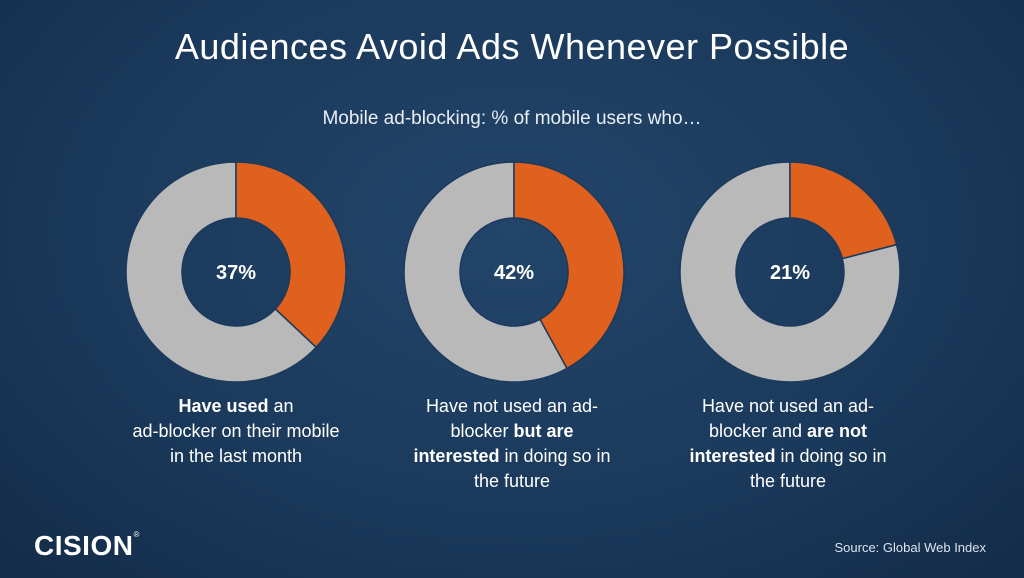 This screenshot has width=1024, height=578. Describe the element at coordinates (758, 431) in the screenshot. I see `caption-text: blocker and` at that location.